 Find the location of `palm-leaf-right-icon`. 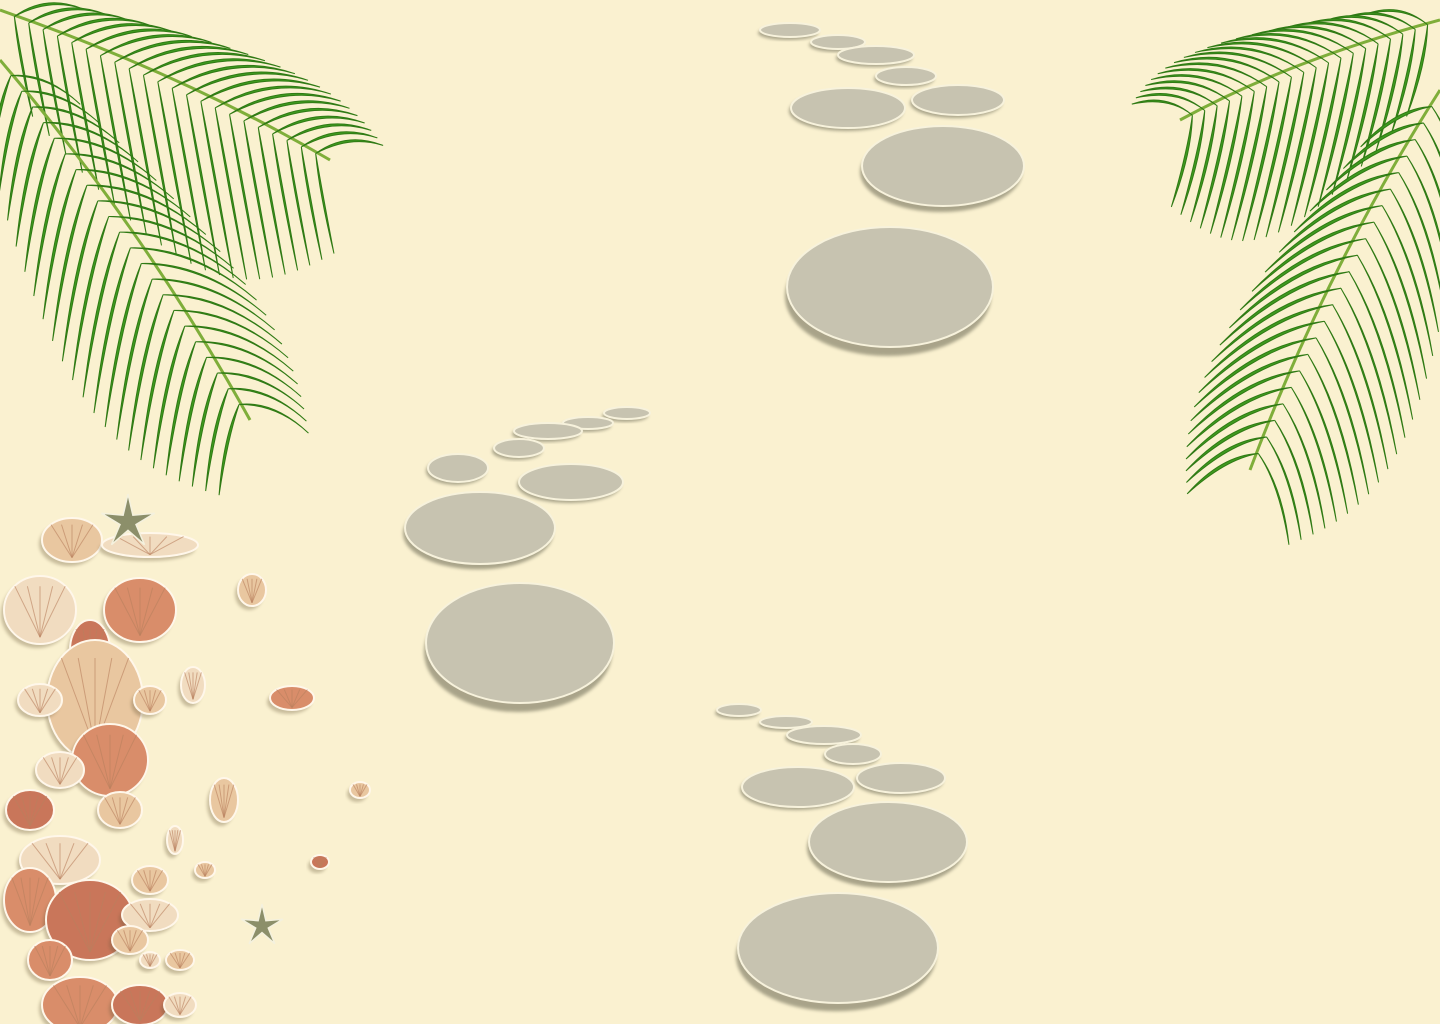

palm-leaf-right-icon is located at coordinates (1285, 277).